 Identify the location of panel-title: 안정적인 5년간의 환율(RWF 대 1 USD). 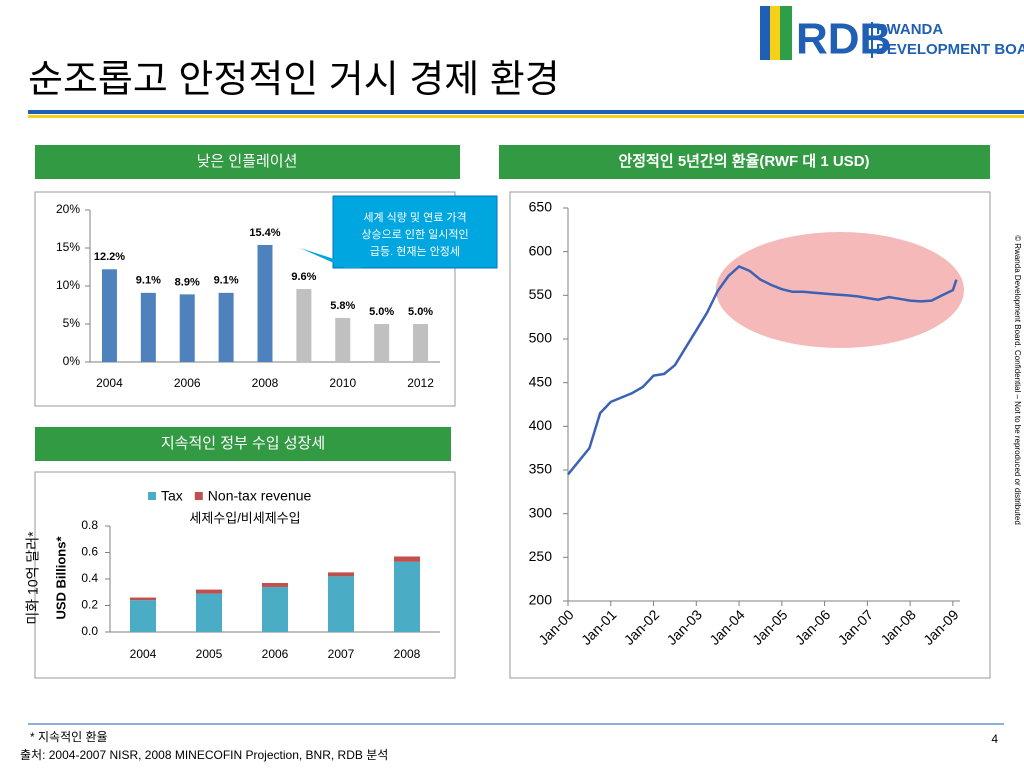
(743, 161).